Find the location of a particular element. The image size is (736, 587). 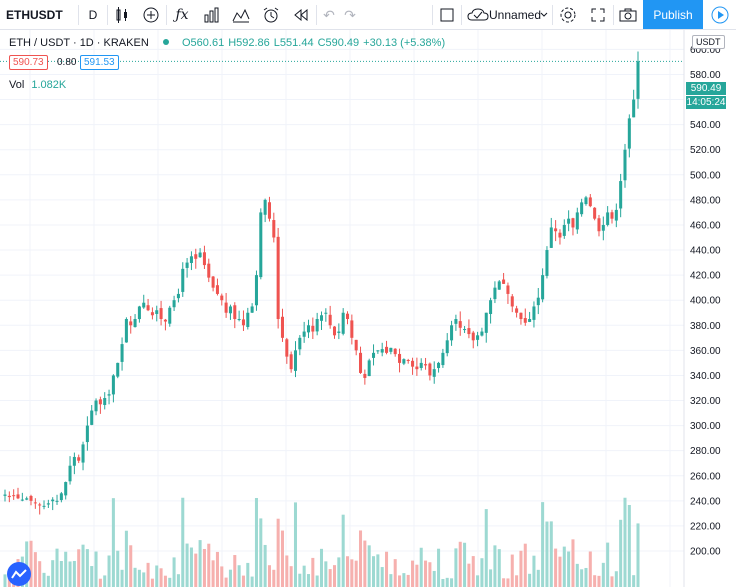

undo-icon: ↶ is located at coordinates (329, 14).